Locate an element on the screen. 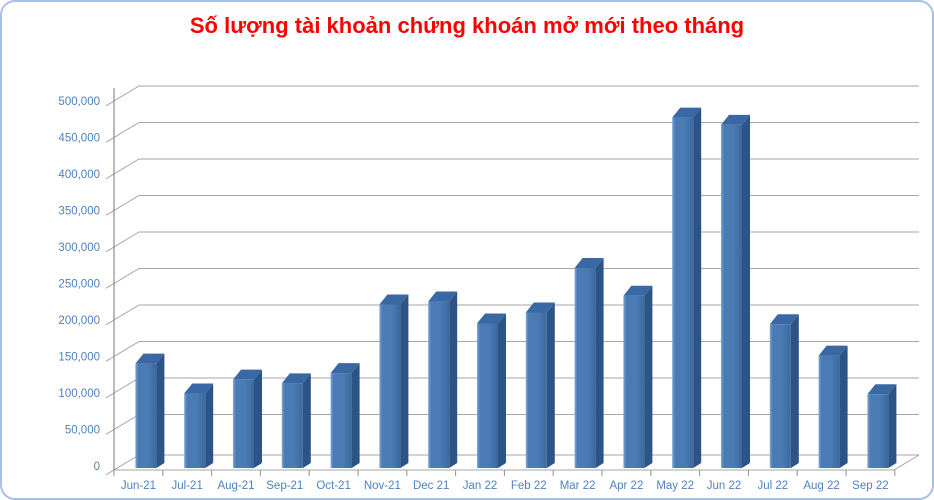 The width and height of the screenshot is (934, 500). bar-Jun-21-side is located at coordinates (160, 410).